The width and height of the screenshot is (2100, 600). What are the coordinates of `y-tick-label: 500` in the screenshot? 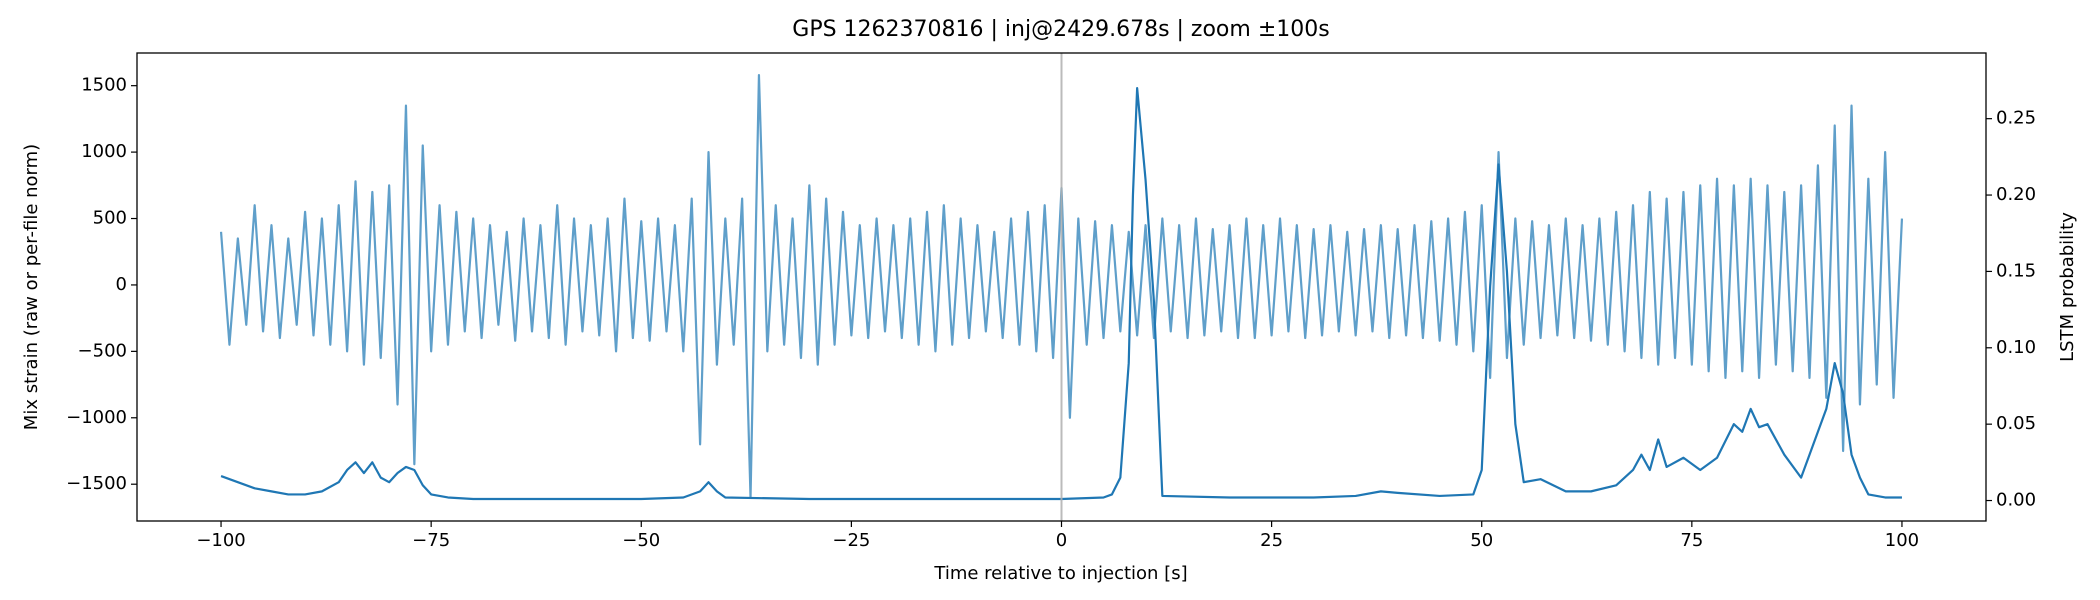 It's located at (110, 218).